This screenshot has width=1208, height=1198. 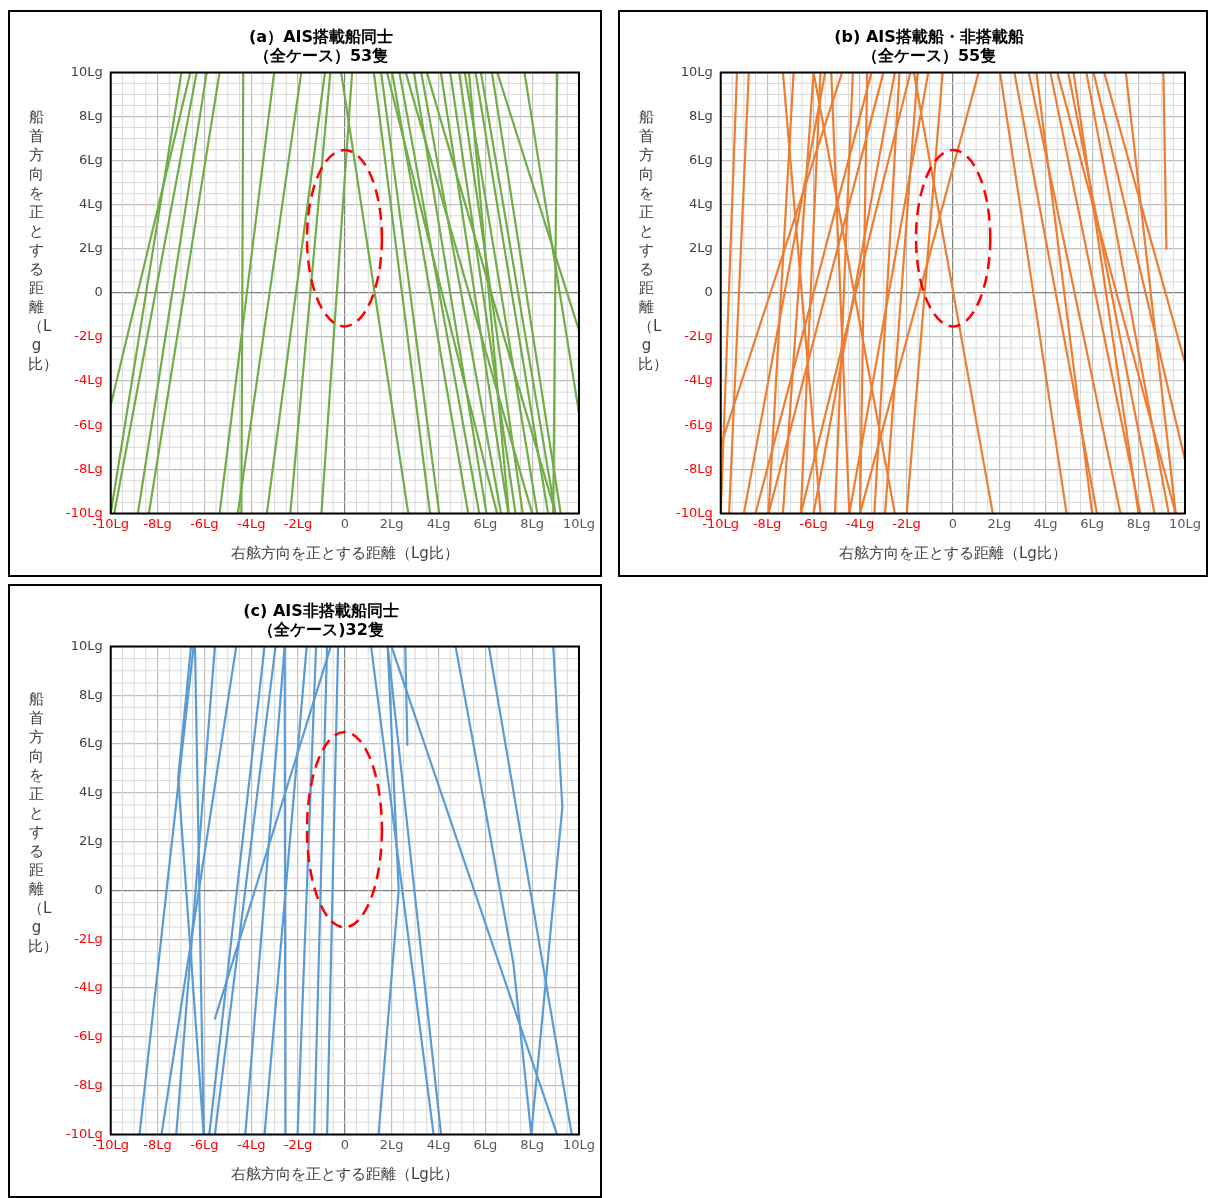 I want to click on chart-title: (c) AIS非搭載船同士（全ケース)32隻, so click(x=321, y=619).